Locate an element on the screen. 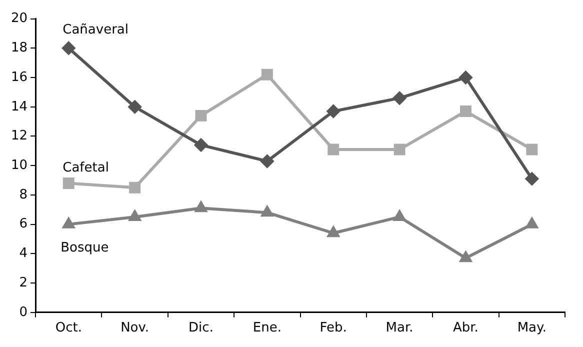 Image resolution: width=583 pixels, height=347 pixels. y-tick-label: 2 is located at coordinates (23, 282).